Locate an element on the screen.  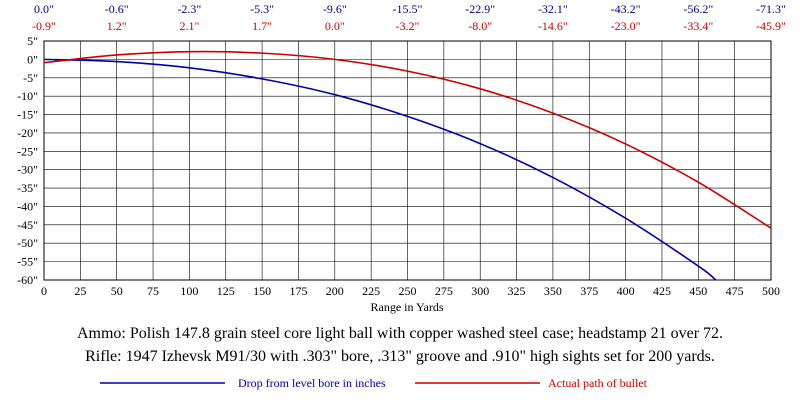
x-tick-label: 25 is located at coordinates (80, 291).